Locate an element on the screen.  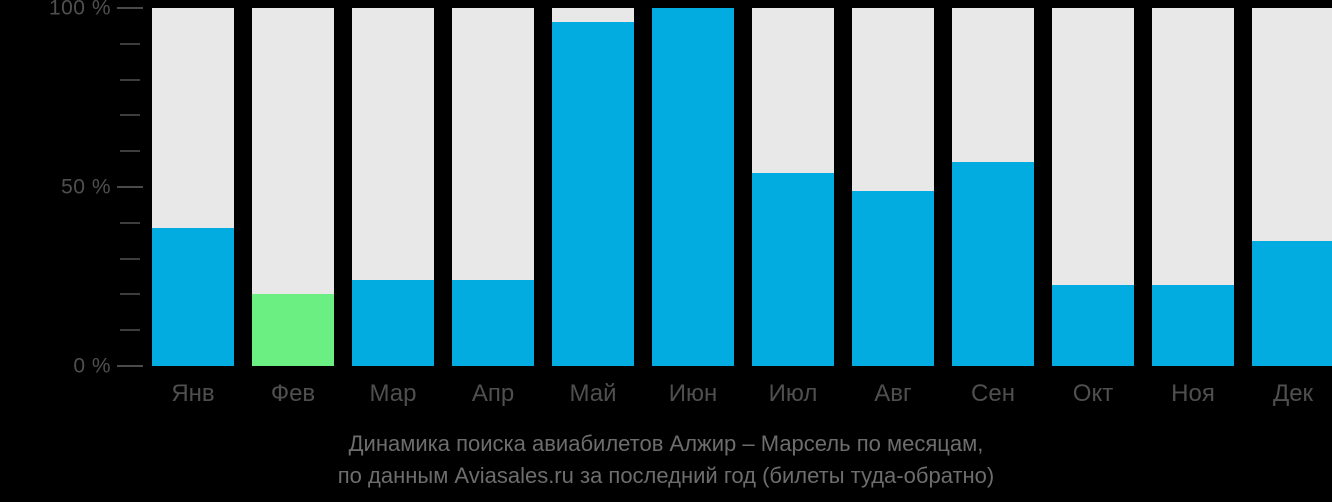
y-axis-label: 50 % is located at coordinates (86, 187).